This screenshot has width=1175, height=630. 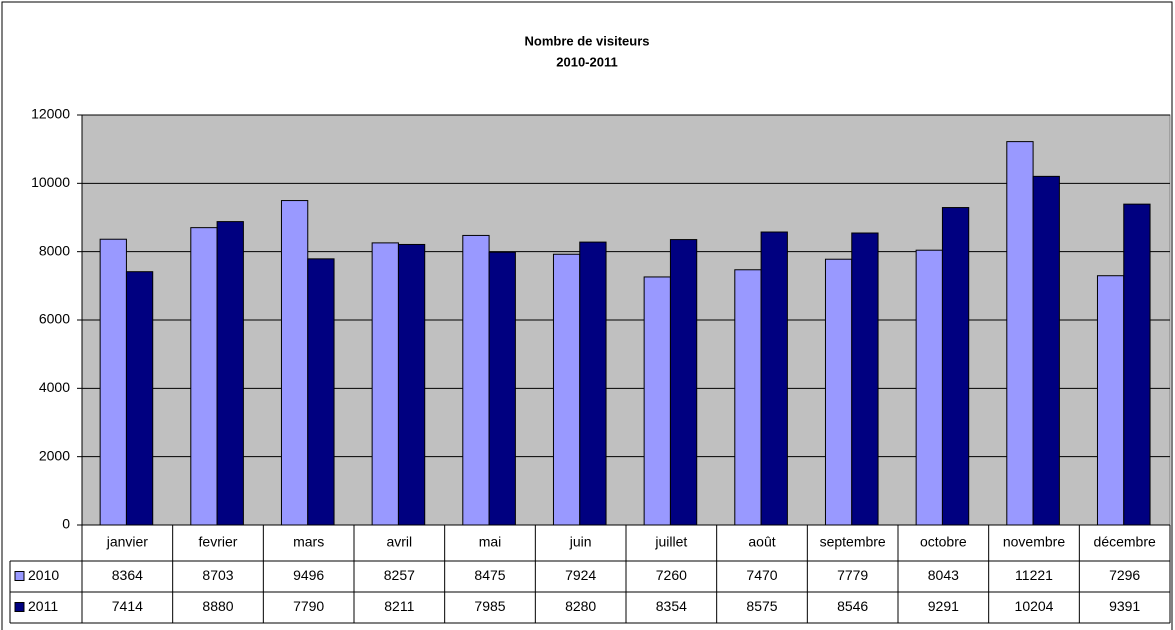 I want to click on y-tick-label: 8000, so click(x=54, y=250).